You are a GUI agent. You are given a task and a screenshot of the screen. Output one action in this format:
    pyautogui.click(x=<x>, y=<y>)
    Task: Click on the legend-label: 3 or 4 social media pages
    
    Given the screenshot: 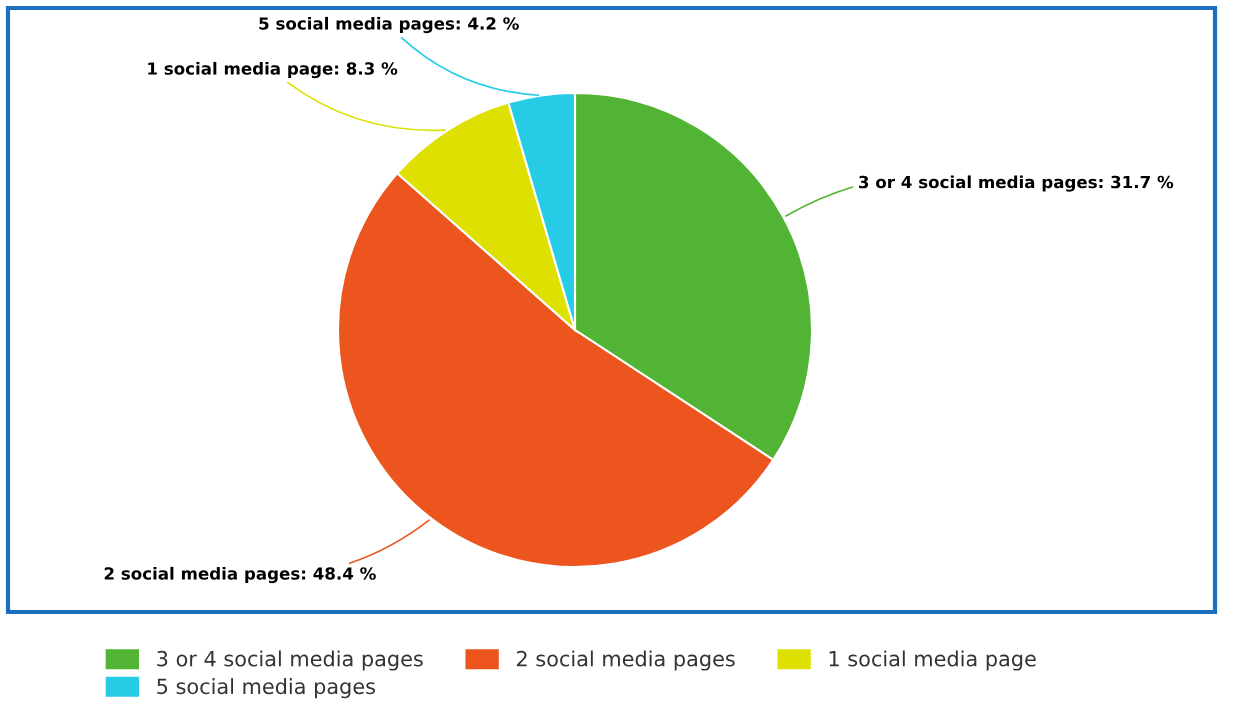 What is the action you would take?
    pyautogui.click(x=290, y=660)
    